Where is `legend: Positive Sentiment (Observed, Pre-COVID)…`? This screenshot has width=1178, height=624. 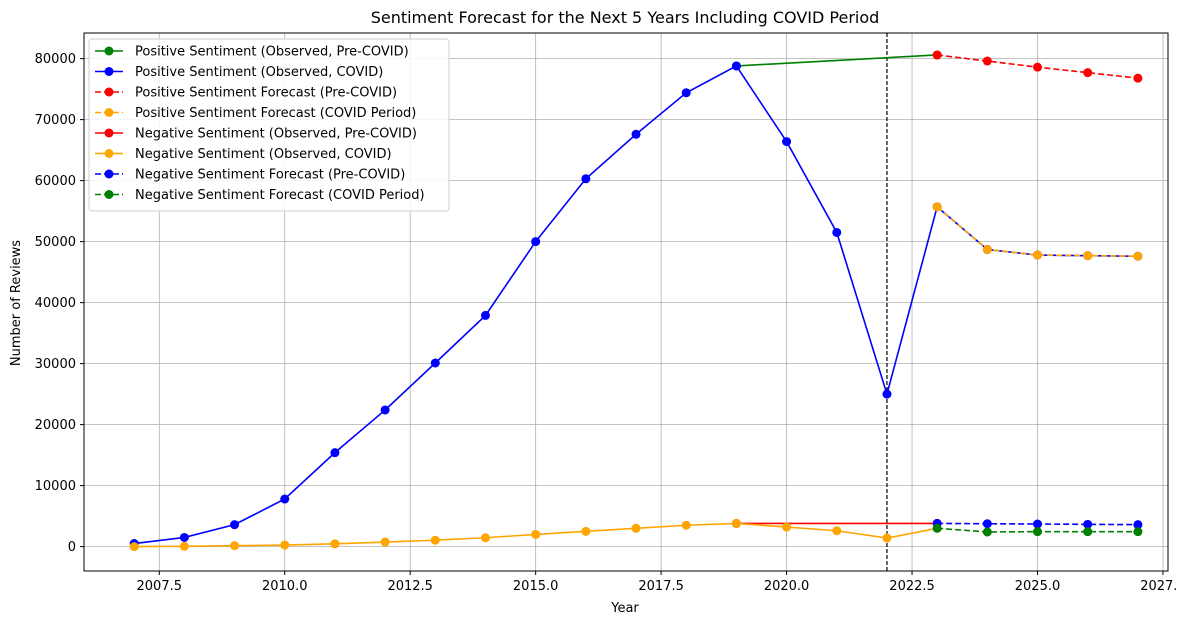 legend: Positive Sentiment (Observed, Pre-COVID)… is located at coordinates (269, 125).